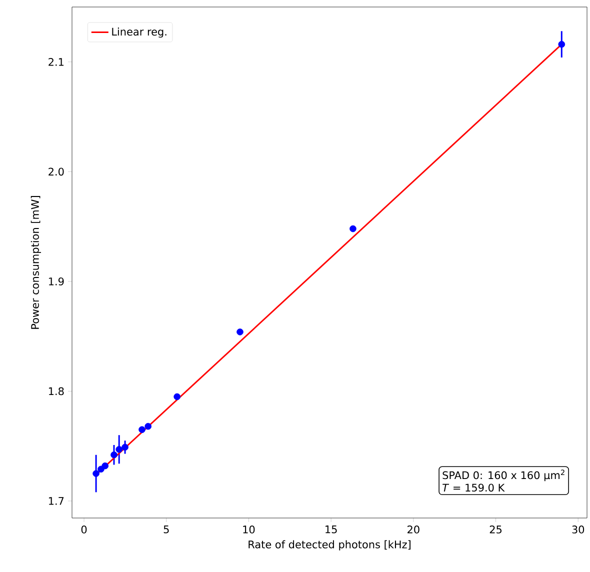 The height and width of the screenshot is (572, 590). What do you see at coordinates (503, 476) in the screenshot?
I see `annotation: SPAD 0: 160 x 160 µm$^{2}$` at bounding box center [503, 476].